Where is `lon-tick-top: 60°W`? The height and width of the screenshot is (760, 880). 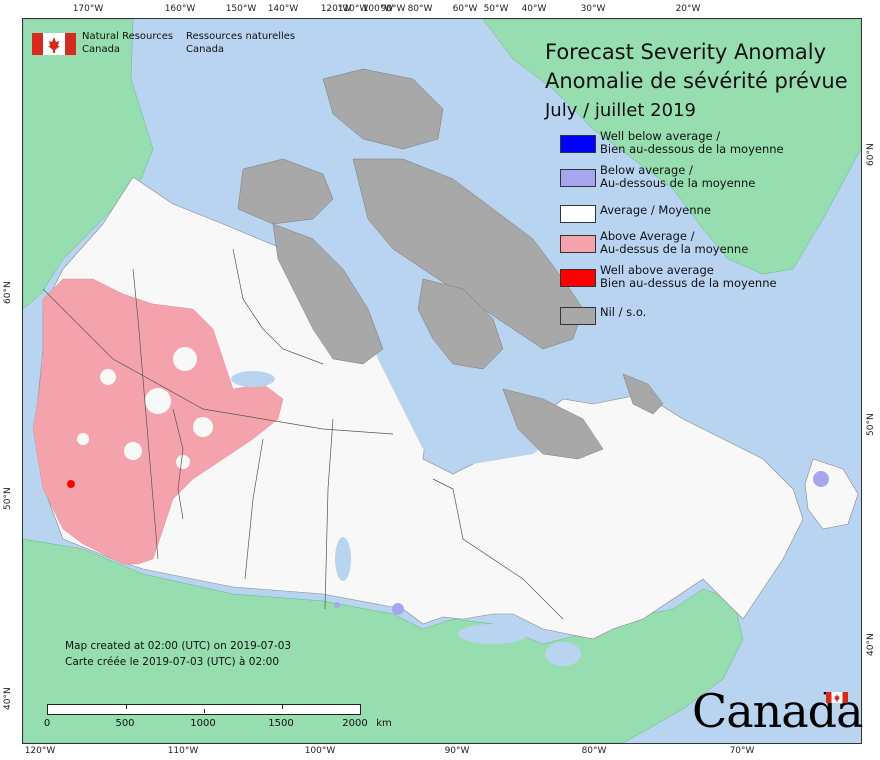
lon-tick-top: 60°W is located at coordinates (465, 9).